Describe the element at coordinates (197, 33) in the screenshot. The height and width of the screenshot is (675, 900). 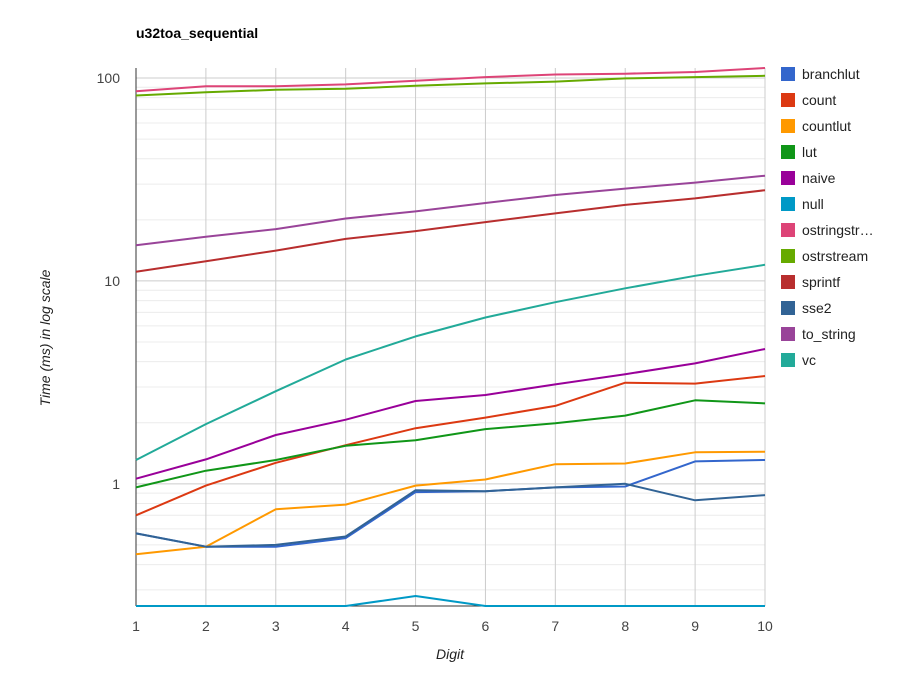
I see `chart-title: u32toa_sequential` at that location.